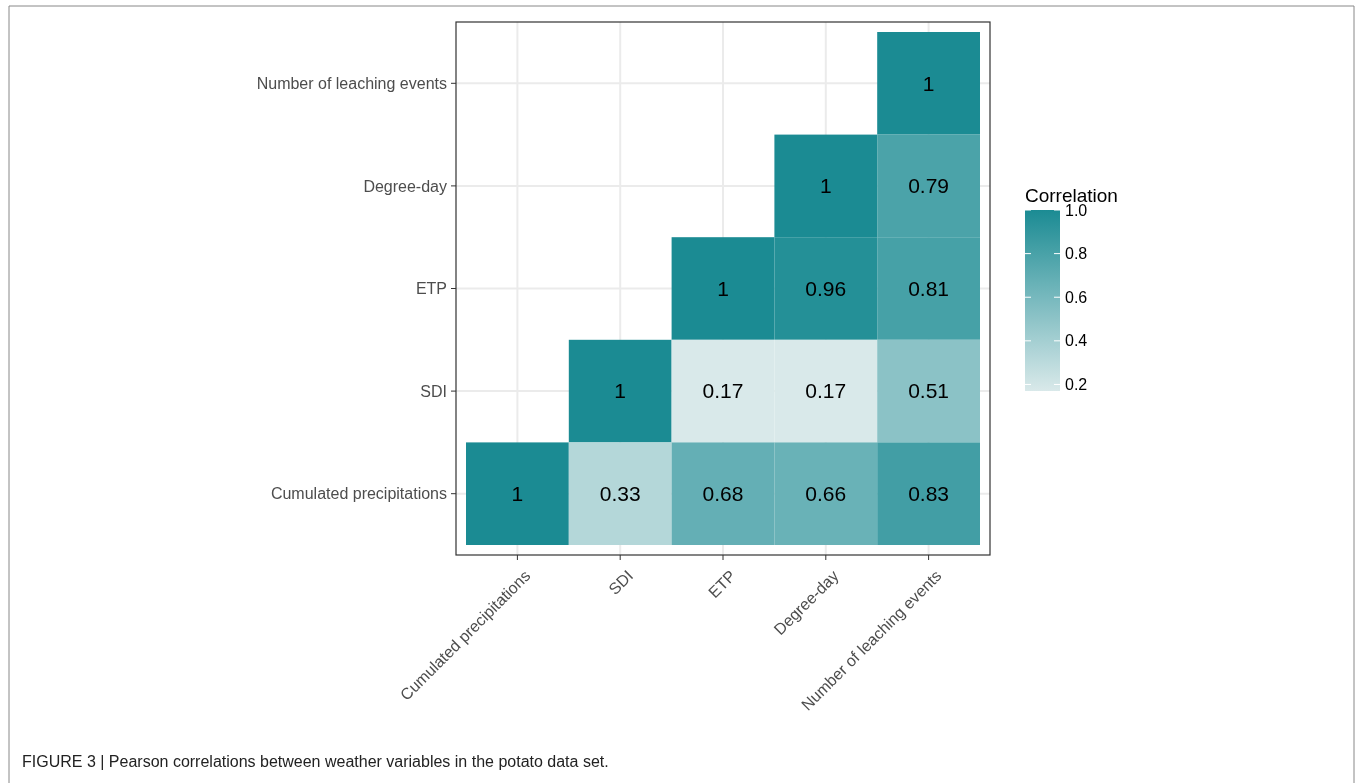 The height and width of the screenshot is (783, 1360). I want to click on color-bar-label: 0.6, so click(1076, 297).